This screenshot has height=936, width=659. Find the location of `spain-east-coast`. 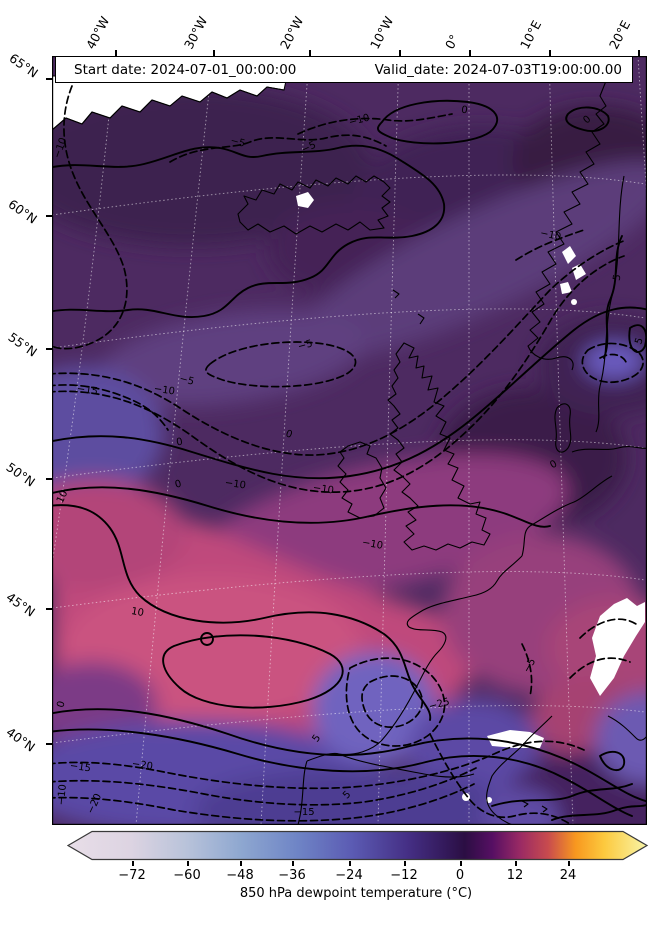

spain-east-coast is located at coordinates (519, 770).